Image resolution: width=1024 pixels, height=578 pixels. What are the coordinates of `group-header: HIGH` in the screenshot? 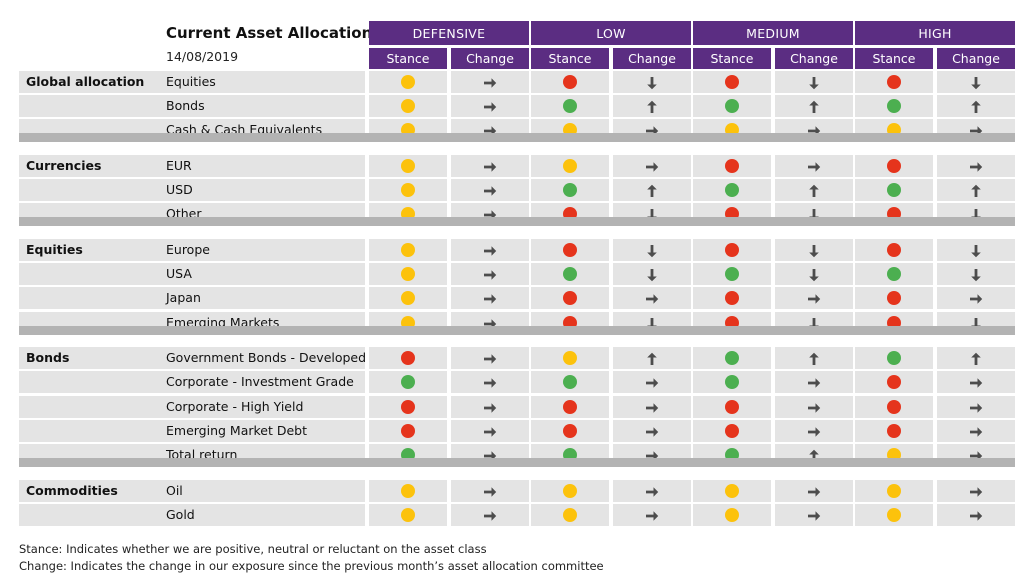 It's located at (935, 33).